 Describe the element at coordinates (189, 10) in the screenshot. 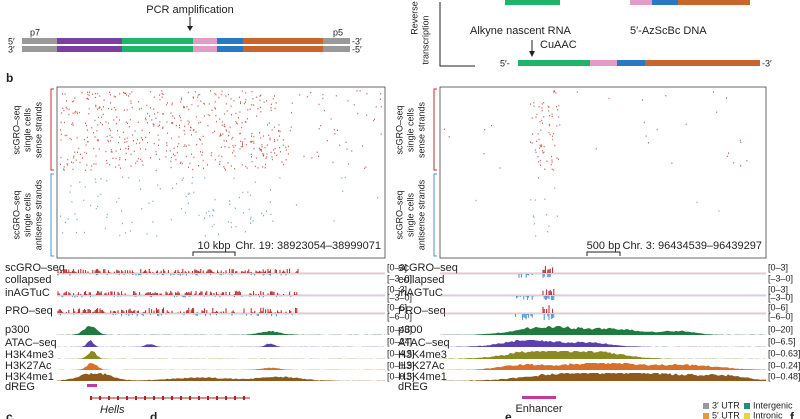

I see `pcr-label: PCR amplification` at that location.